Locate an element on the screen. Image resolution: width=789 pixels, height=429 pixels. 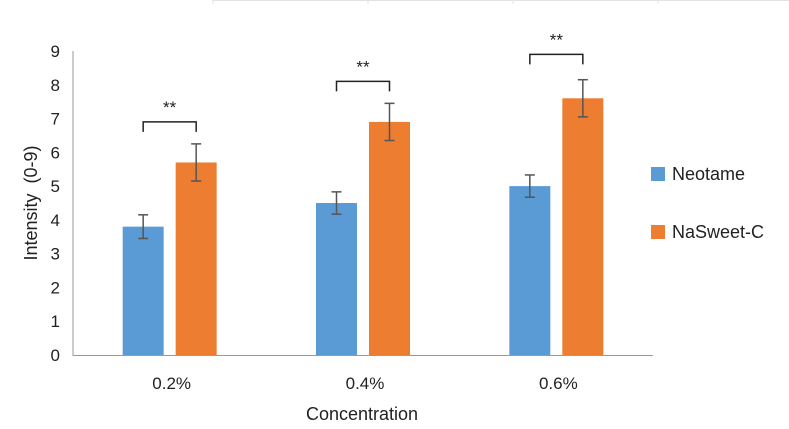
top-frame is located at coordinates (500, 2).